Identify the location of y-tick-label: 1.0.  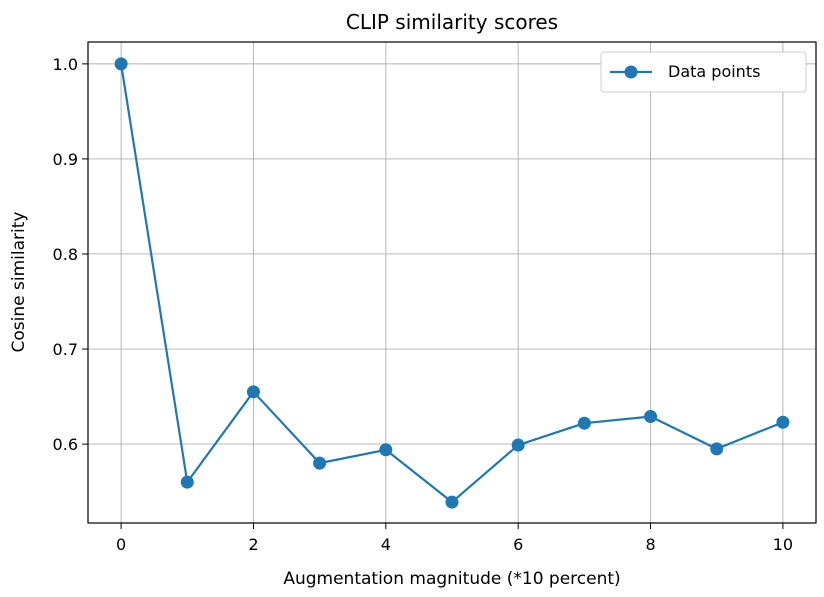
(65, 64).